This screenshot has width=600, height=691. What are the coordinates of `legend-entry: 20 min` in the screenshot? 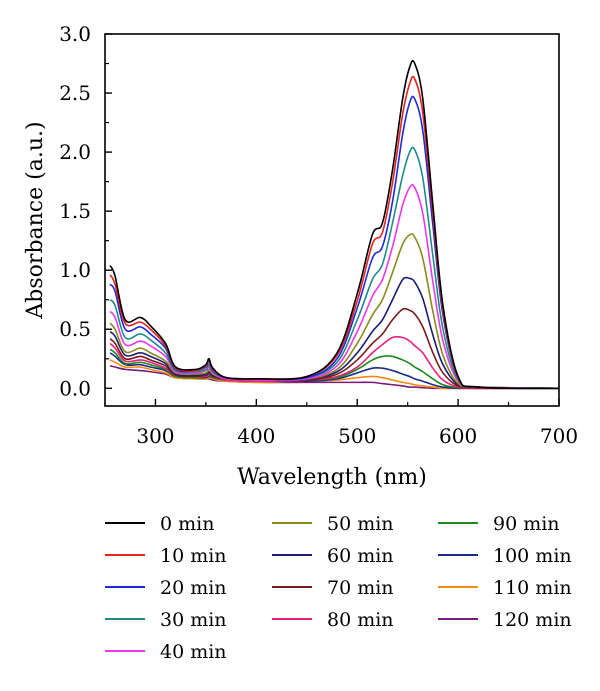 It's located at (166, 588).